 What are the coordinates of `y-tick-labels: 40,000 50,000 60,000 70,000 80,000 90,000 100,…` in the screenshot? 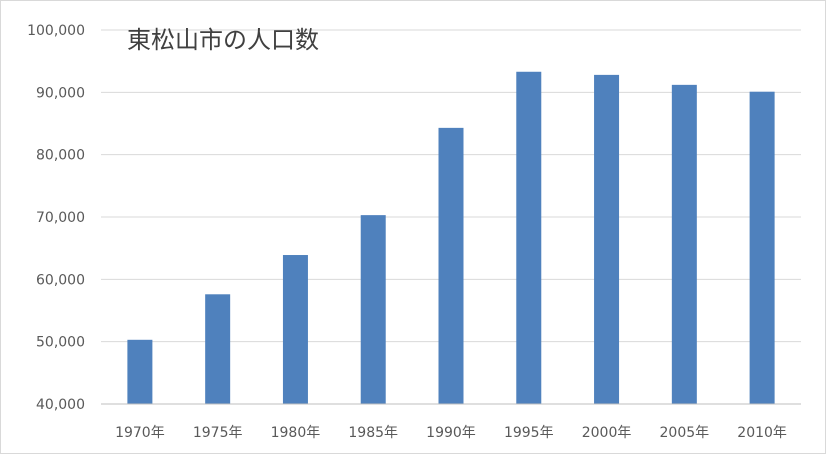 It's located at (56, 218).